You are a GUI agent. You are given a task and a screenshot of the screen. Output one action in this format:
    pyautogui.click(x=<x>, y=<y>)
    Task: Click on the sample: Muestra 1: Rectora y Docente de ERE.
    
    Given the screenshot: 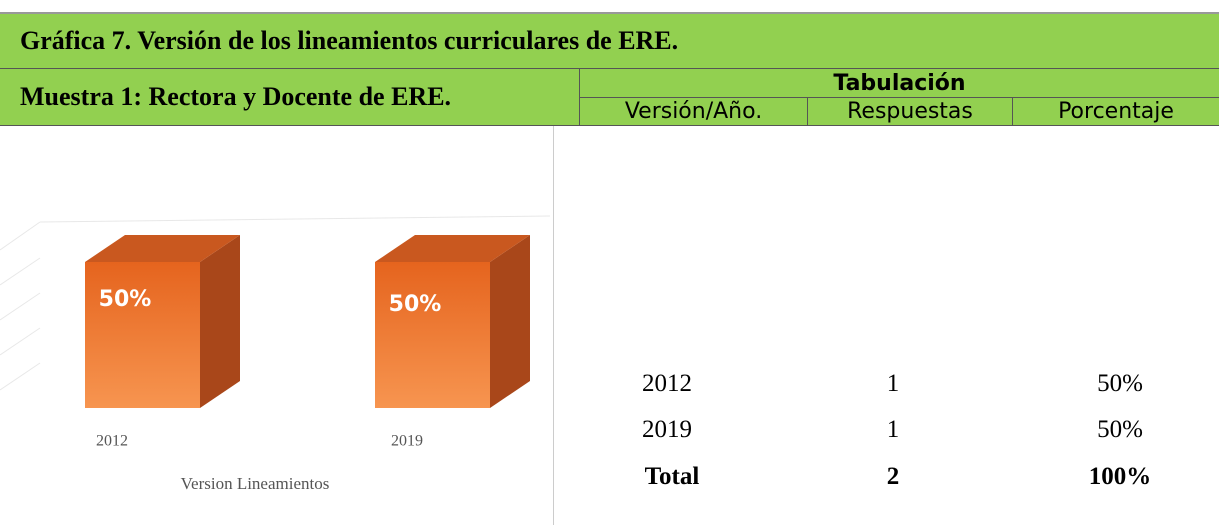 What is the action you would take?
    pyautogui.click(x=290, y=97)
    